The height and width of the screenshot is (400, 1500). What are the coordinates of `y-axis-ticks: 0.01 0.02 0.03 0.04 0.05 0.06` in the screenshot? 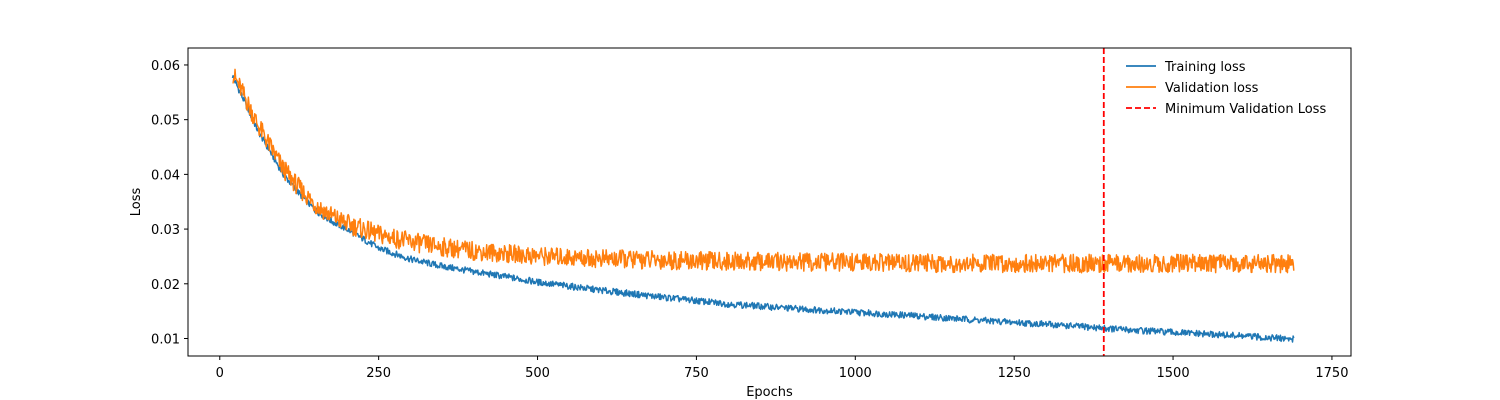 It's located at (169, 203).